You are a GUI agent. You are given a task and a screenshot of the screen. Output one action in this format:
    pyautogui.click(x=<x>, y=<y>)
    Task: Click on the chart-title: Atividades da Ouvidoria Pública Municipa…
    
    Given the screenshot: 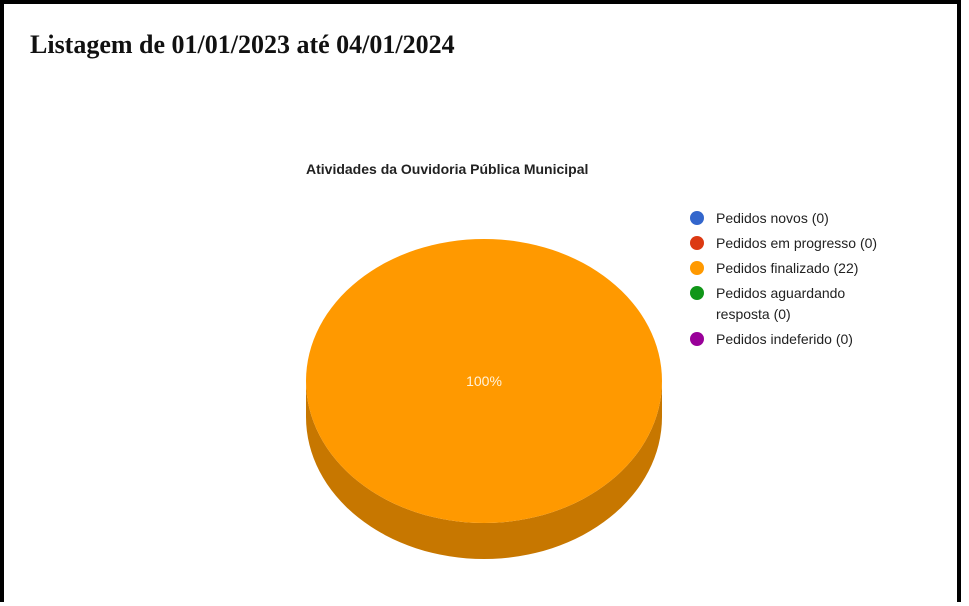 What is the action you would take?
    pyautogui.click(x=447, y=169)
    